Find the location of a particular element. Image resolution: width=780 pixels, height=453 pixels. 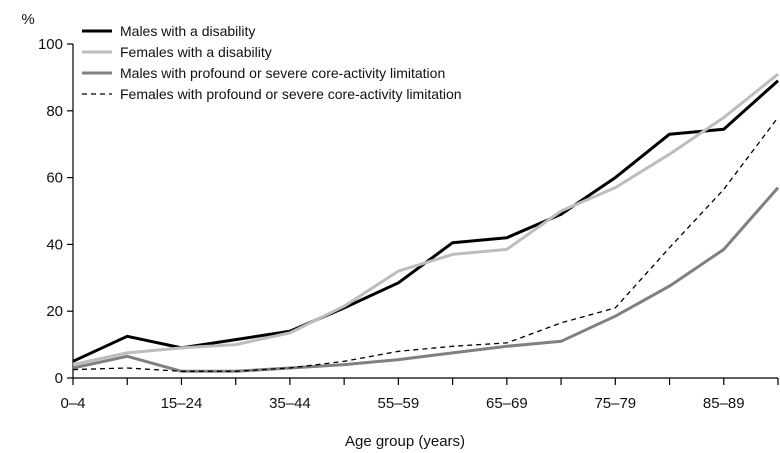

y-tick-label: 0 is located at coordinates (59, 378).